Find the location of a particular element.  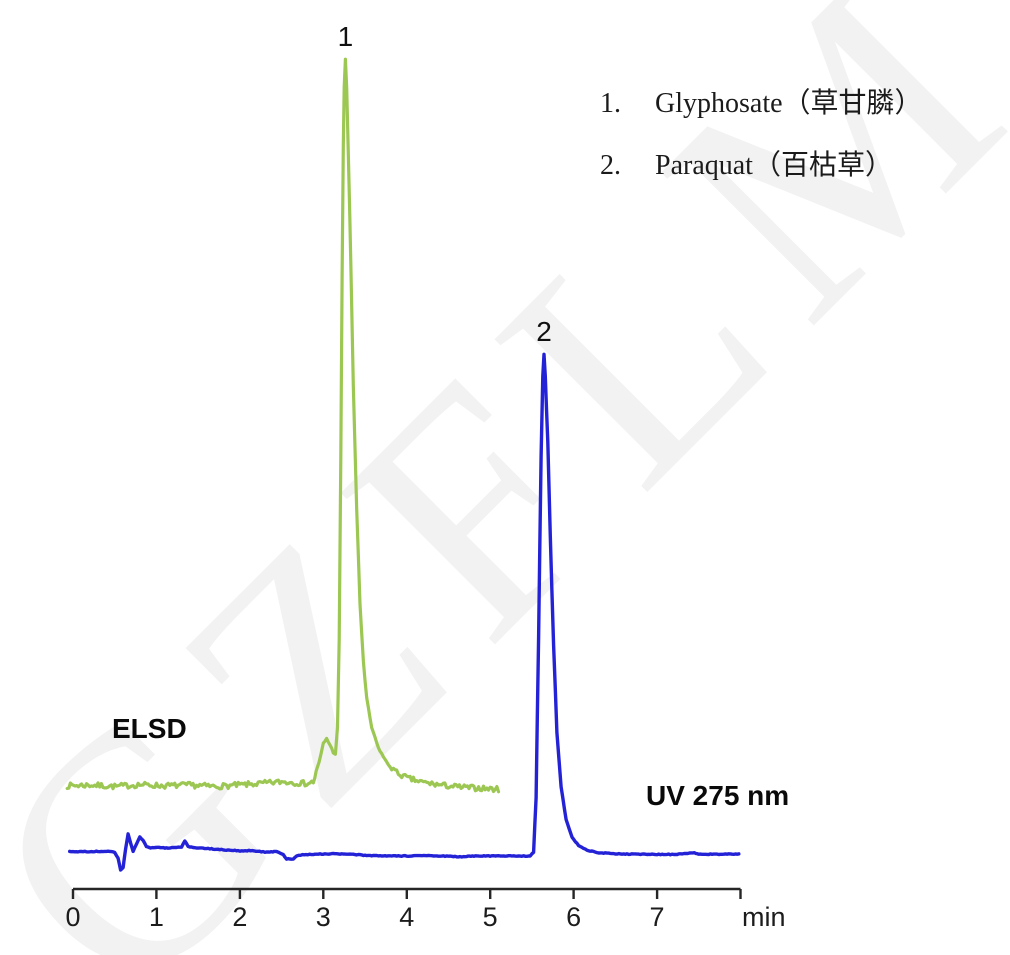

x-tick-label-4: 4 is located at coordinates (407, 917).